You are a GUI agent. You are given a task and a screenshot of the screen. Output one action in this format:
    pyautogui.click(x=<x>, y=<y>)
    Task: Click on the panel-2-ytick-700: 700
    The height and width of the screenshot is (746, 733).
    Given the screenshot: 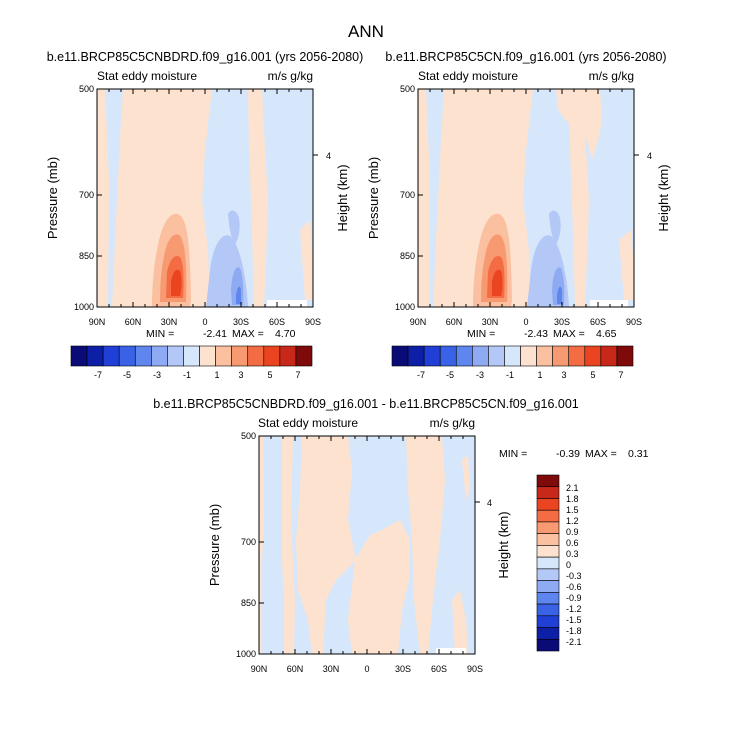 What is the action you would take?
    pyautogui.click(x=407, y=195)
    